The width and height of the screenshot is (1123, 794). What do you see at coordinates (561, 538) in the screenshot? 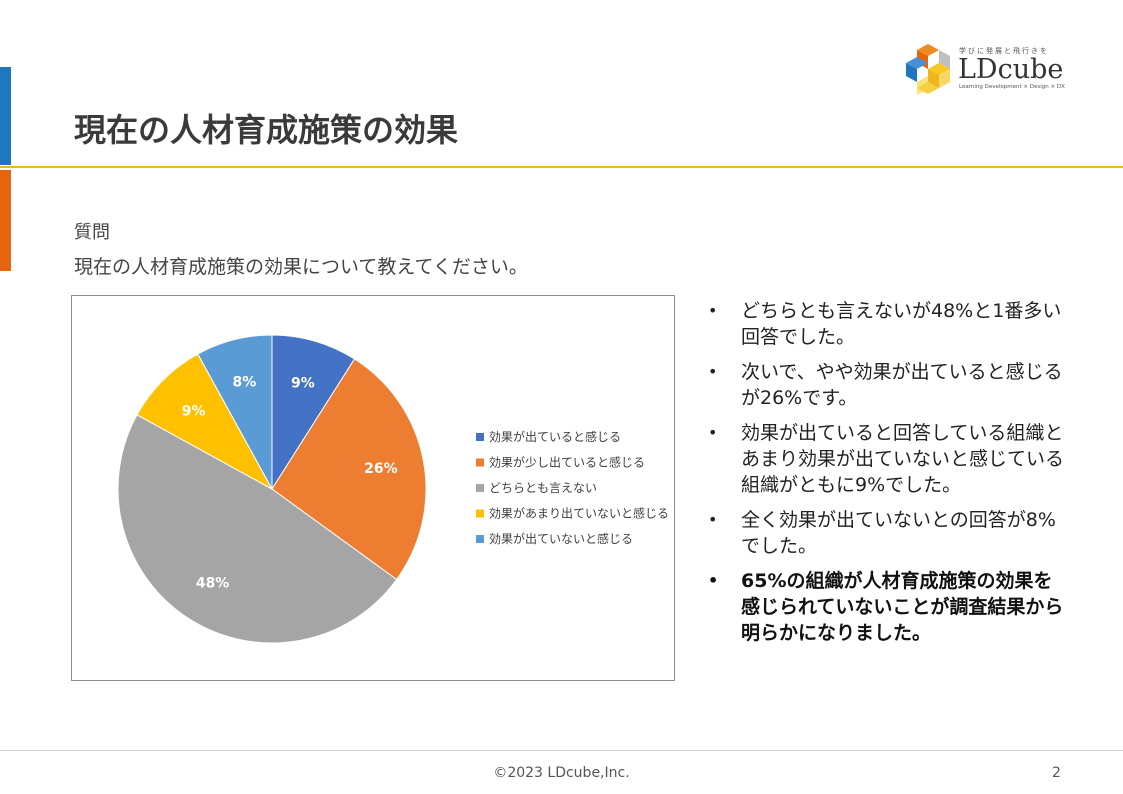
I see `legend-label: 効果が出ていないと感じる` at bounding box center [561, 538].